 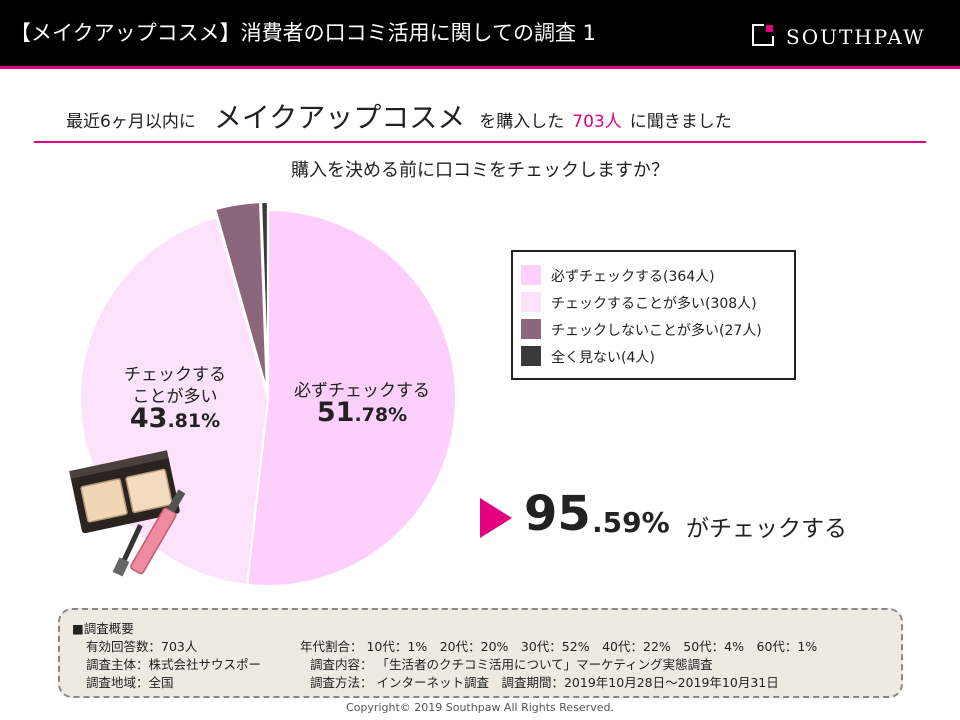 What do you see at coordinates (480, 142) in the screenshot?
I see `subtitle-underline` at bounding box center [480, 142].